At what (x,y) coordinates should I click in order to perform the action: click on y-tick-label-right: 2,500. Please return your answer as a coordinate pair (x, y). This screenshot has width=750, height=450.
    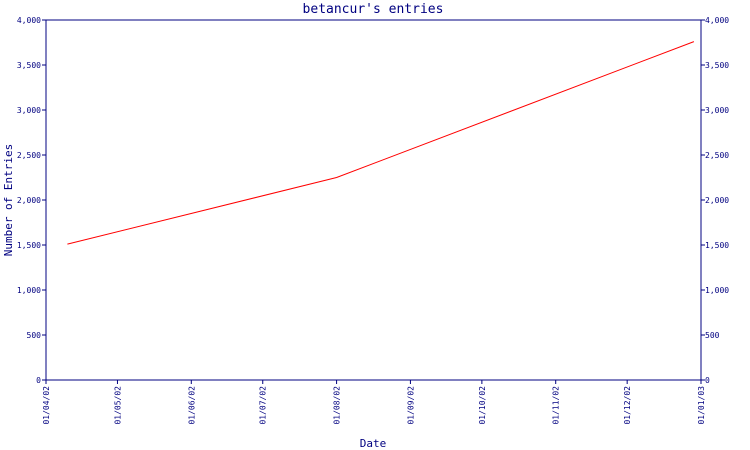
    Looking at the image, I should click on (717, 155).